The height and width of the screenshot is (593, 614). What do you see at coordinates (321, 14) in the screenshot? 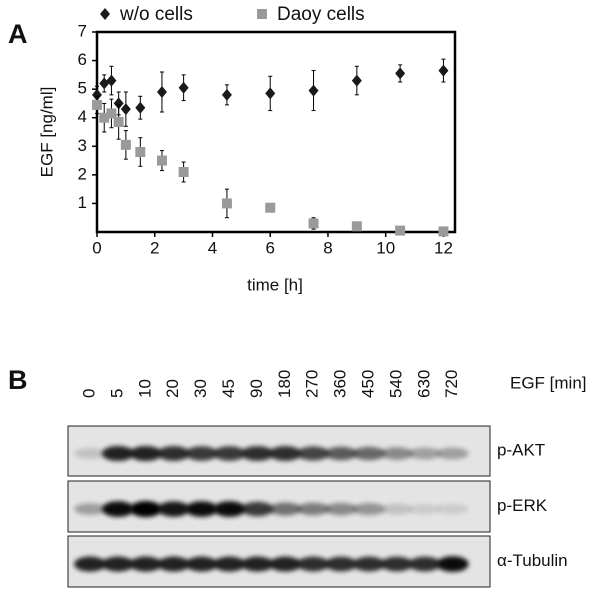
I see `legend-label: Daoy cells` at bounding box center [321, 14].